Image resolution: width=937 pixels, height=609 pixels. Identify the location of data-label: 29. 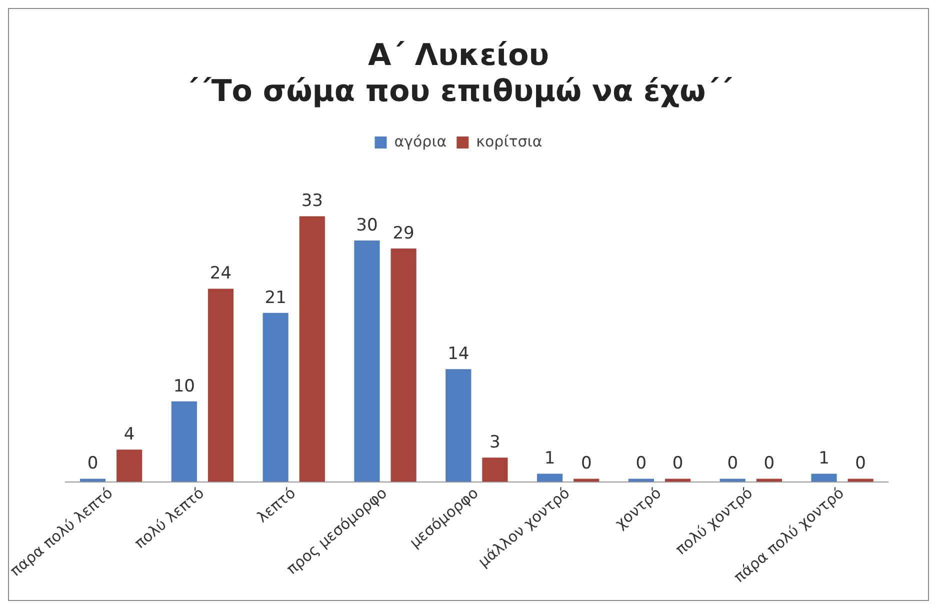
(403, 233).